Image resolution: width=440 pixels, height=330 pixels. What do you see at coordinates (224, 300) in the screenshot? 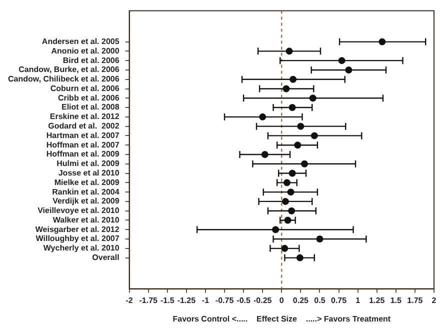
I see `x-tick-label: -0.75` at bounding box center [224, 300].